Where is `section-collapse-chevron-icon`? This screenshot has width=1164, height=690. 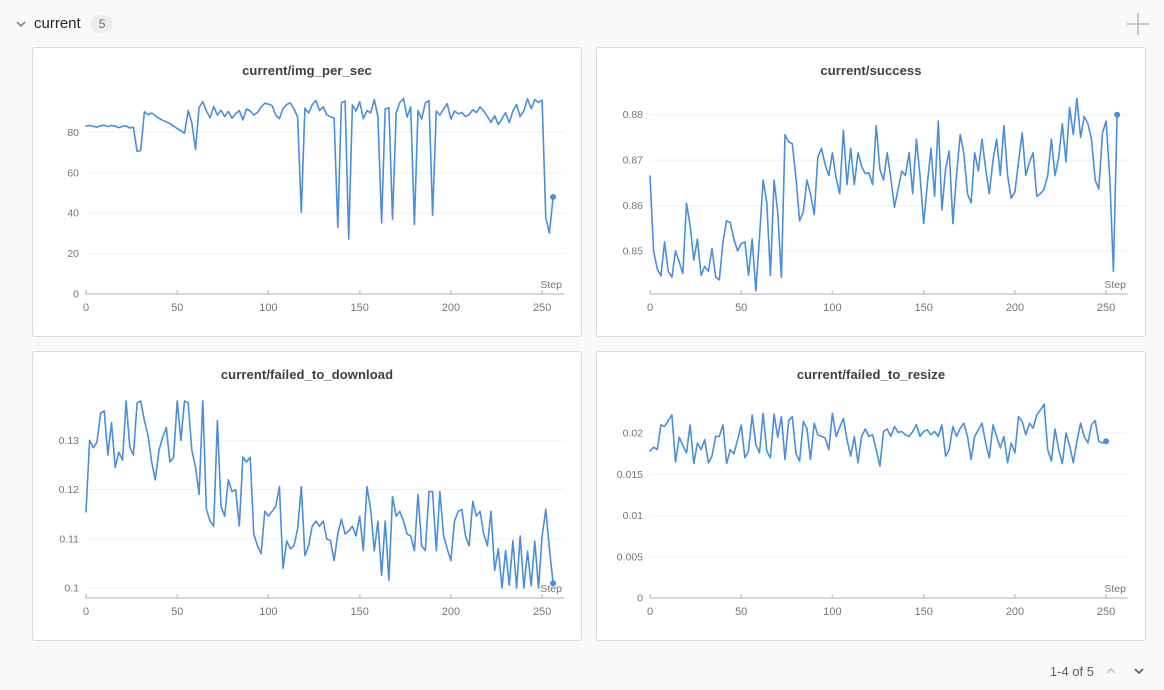 section-collapse-chevron-icon is located at coordinates (21, 24).